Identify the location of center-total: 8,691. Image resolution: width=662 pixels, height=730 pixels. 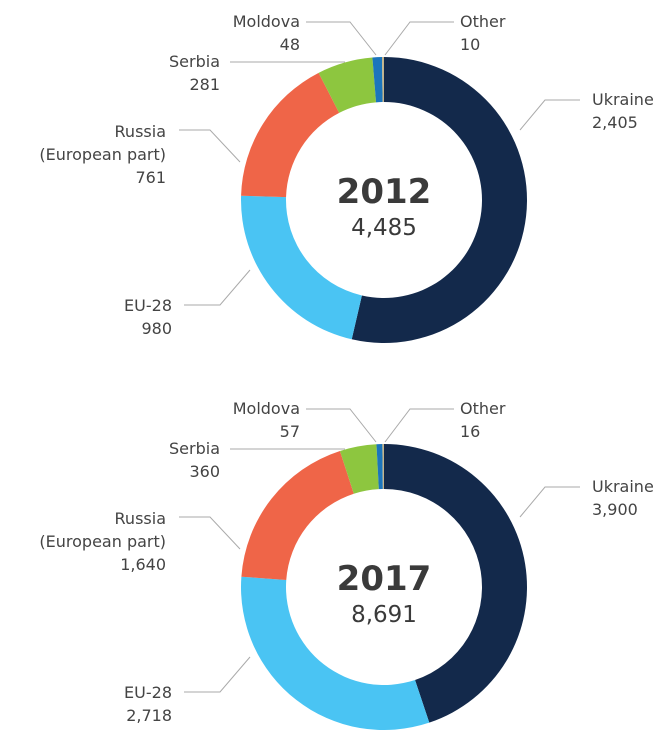
(384, 615).